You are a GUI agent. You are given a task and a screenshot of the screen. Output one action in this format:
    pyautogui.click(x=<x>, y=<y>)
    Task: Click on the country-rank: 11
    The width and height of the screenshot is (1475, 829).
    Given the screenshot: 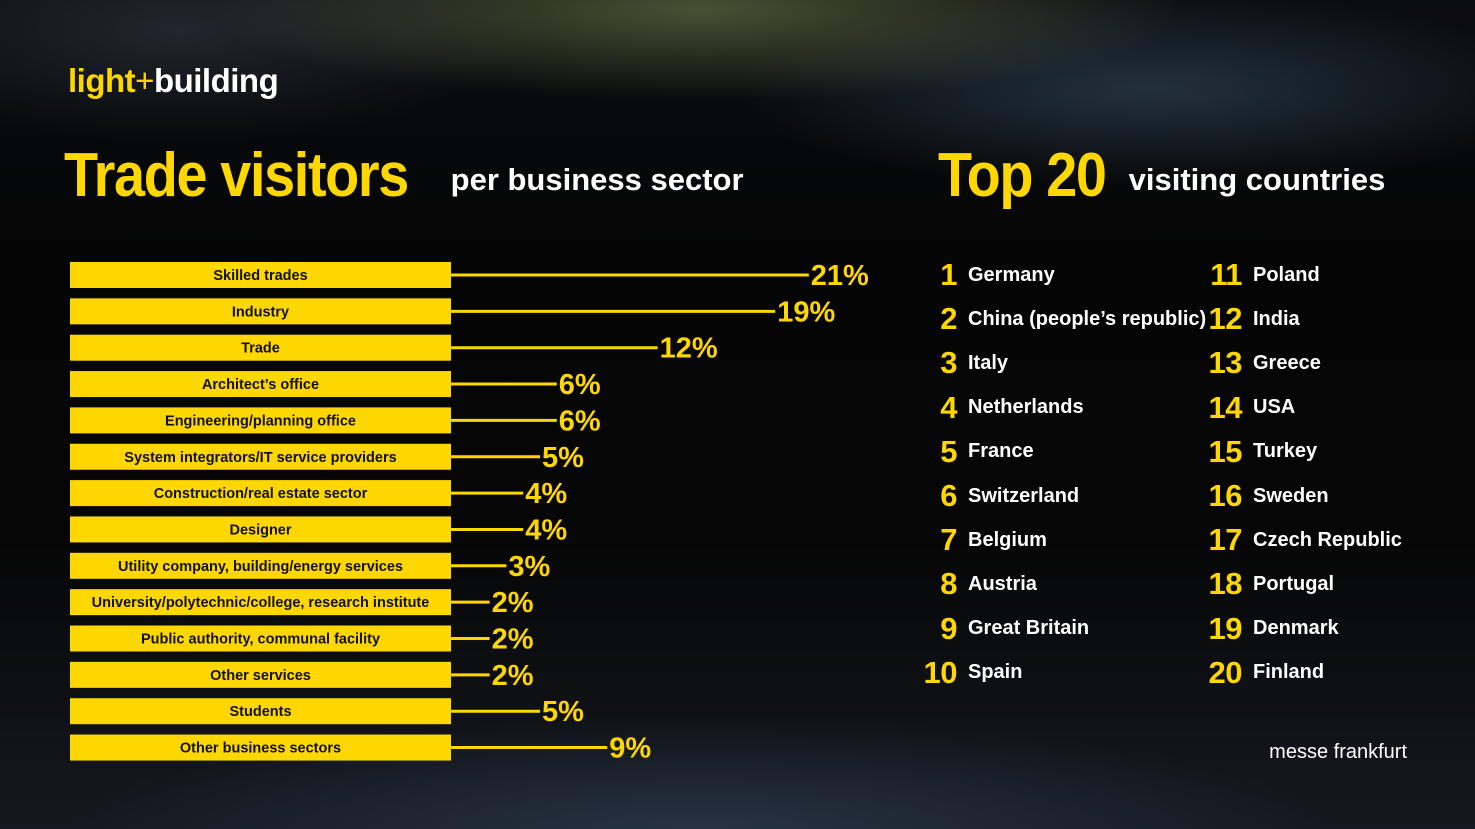 What is the action you would take?
    pyautogui.click(x=1226, y=275)
    